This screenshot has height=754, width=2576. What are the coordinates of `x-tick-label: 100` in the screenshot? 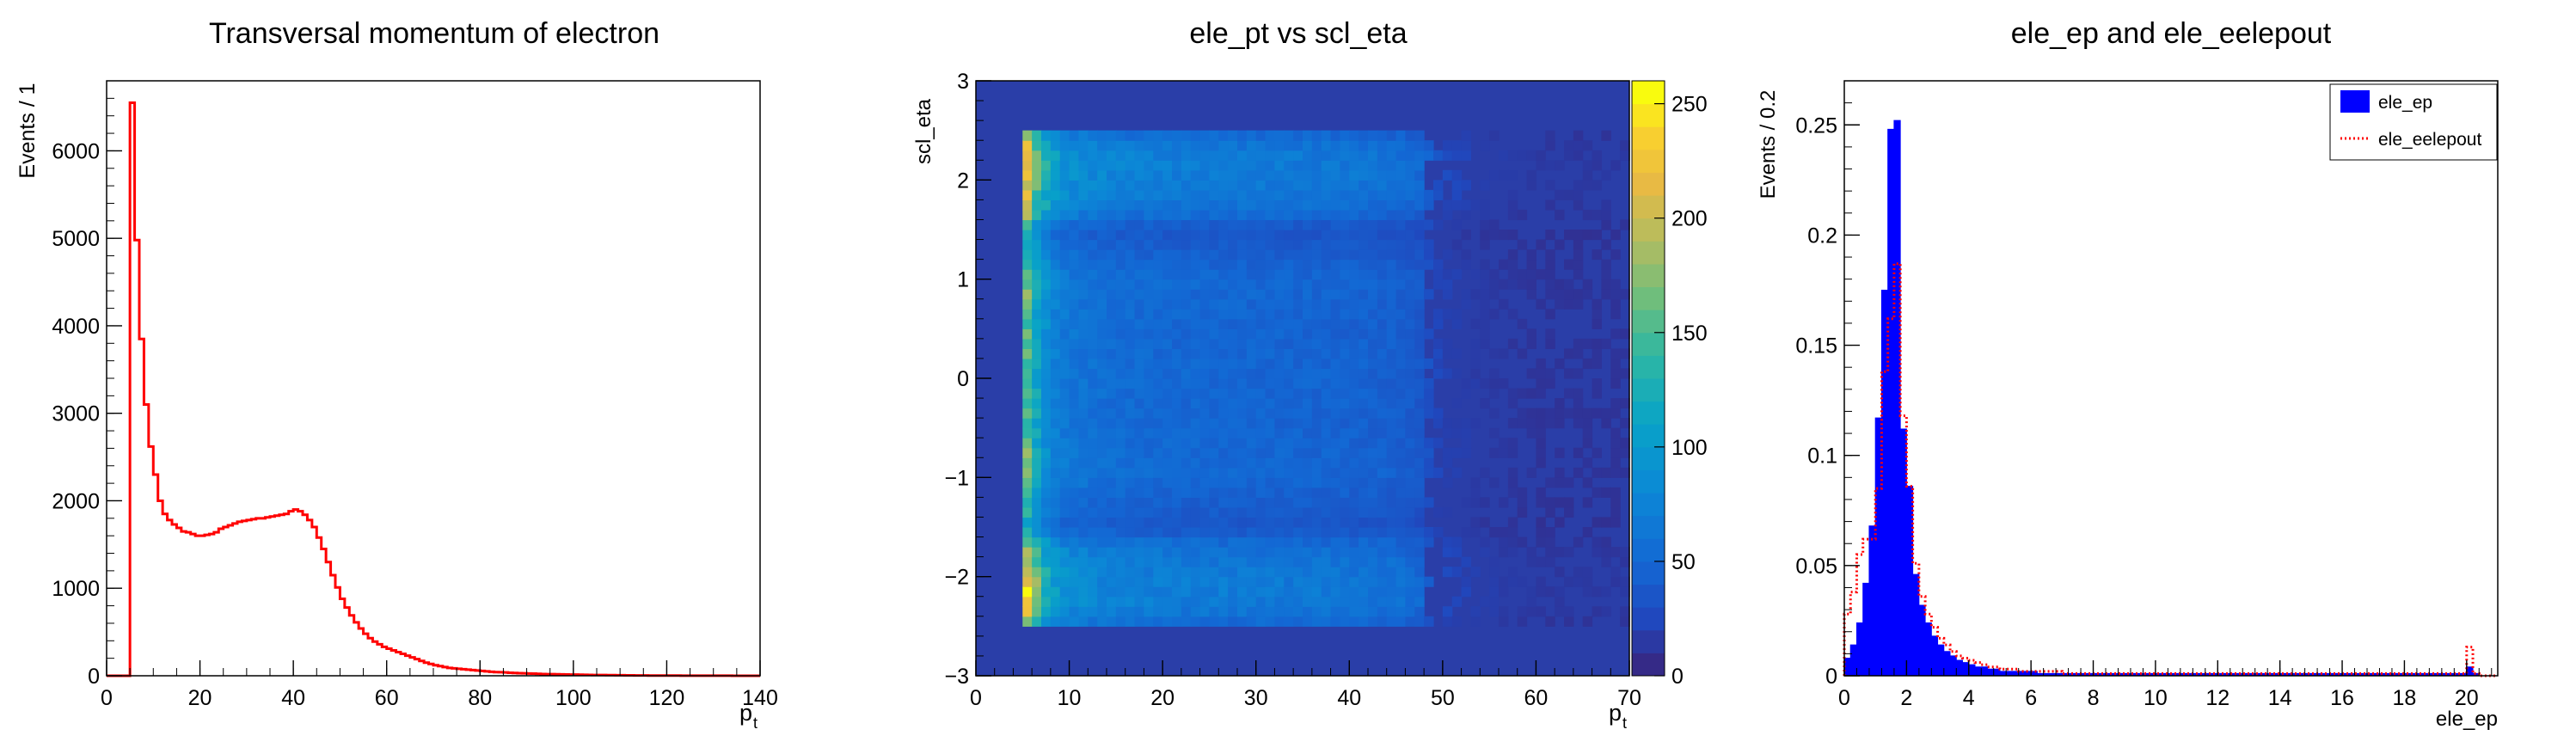 It's located at (573, 698).